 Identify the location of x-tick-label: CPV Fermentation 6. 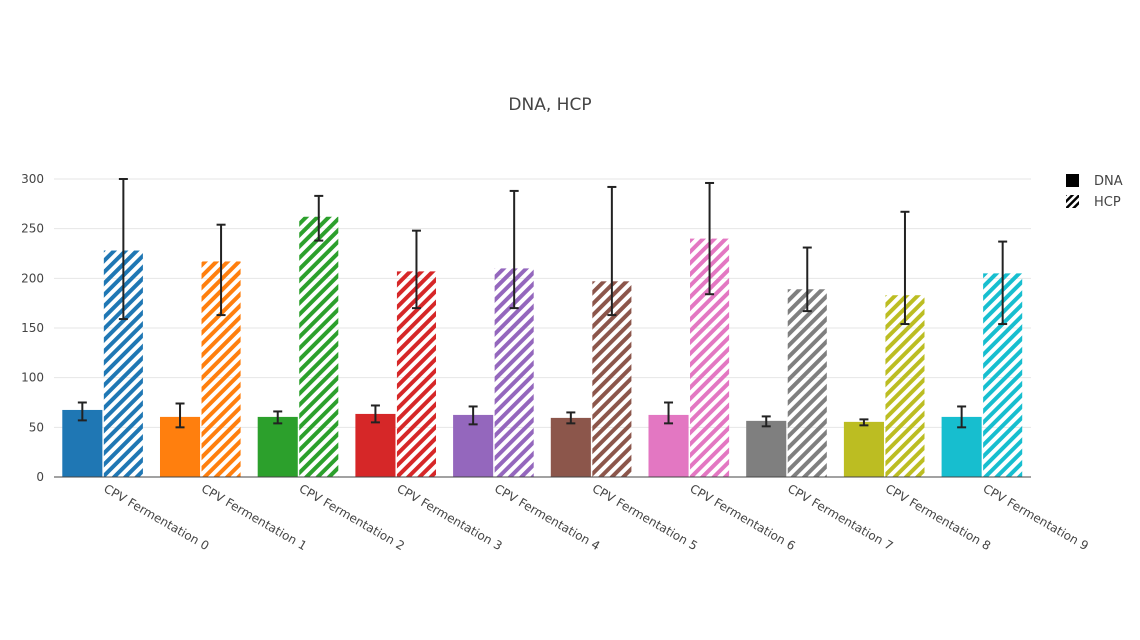
(743, 517).